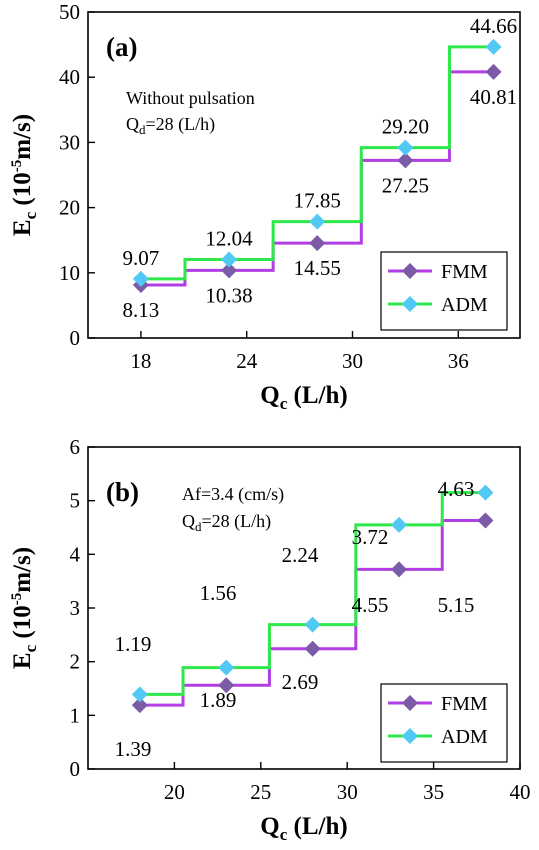  What do you see at coordinates (174, 792) in the screenshot?
I see `panel-b-x-tick-label-0: 20` at bounding box center [174, 792].